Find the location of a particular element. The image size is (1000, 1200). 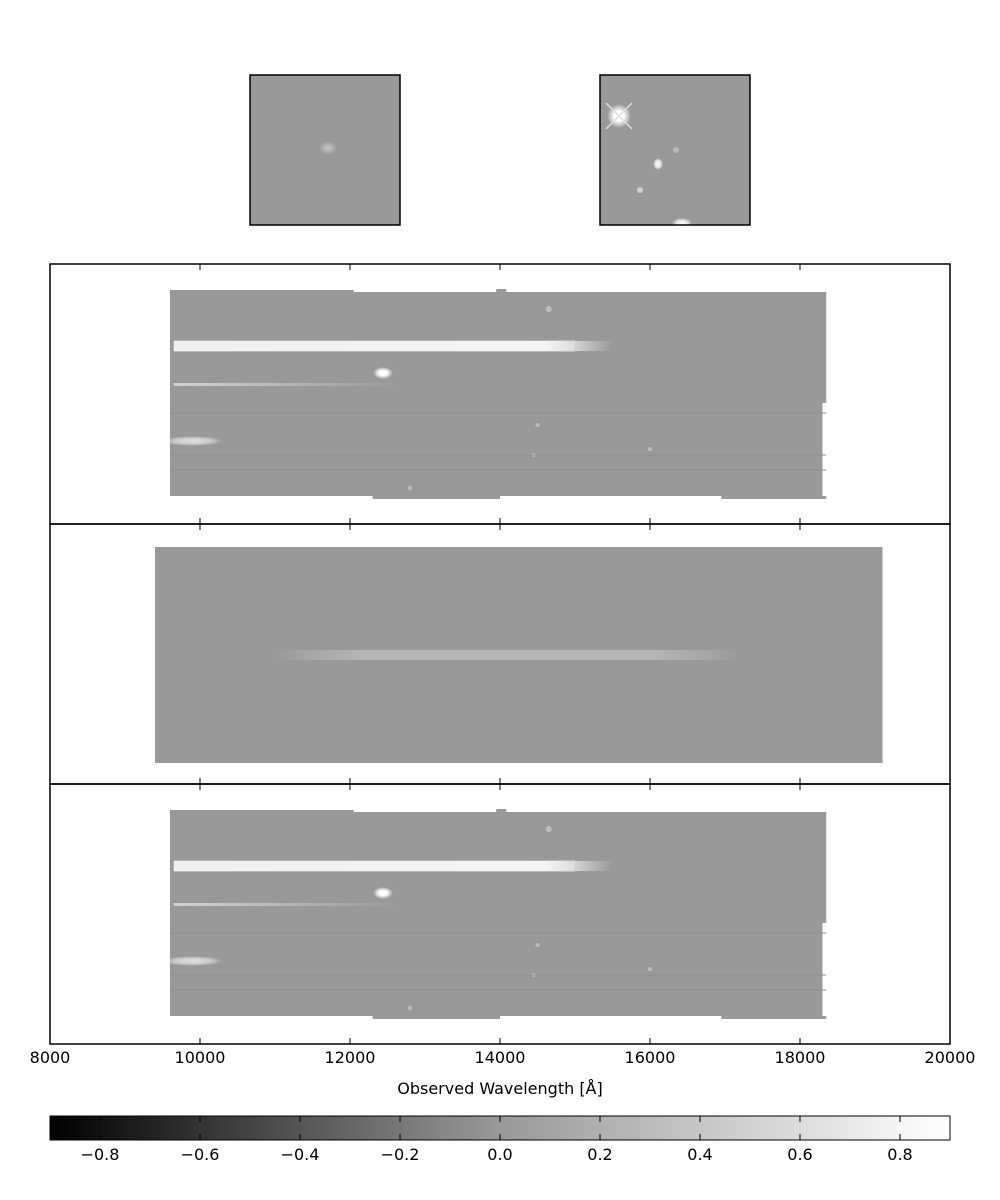

x-tick-label: 12000 is located at coordinates (350, 1057).